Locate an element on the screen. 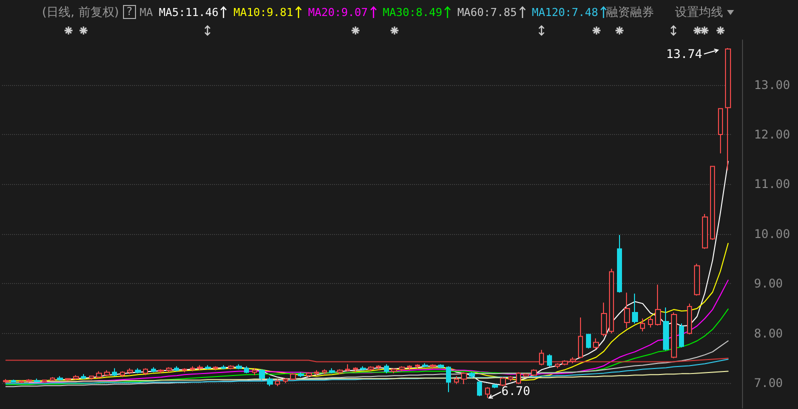  text: MA60:7.85 is located at coordinates (491, 12).